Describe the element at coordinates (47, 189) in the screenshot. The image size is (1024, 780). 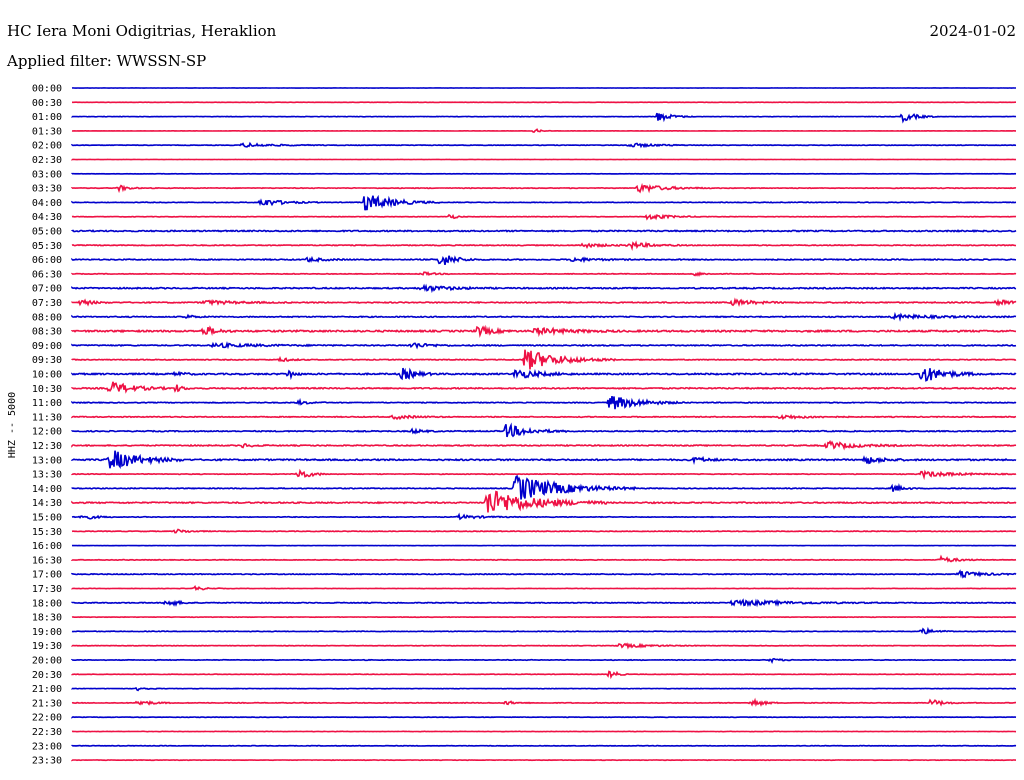
I see `time-tick-label: 03:30` at that location.